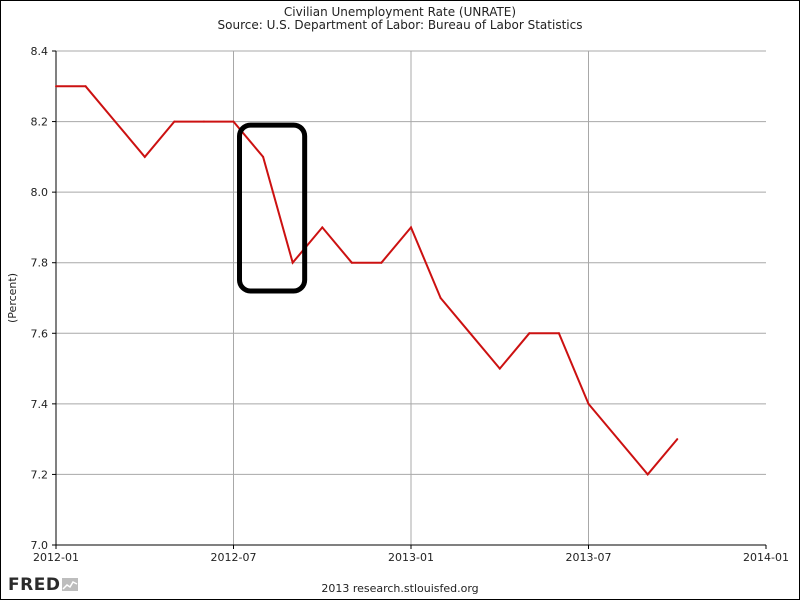  I want to click on annotations, so click(272, 208).